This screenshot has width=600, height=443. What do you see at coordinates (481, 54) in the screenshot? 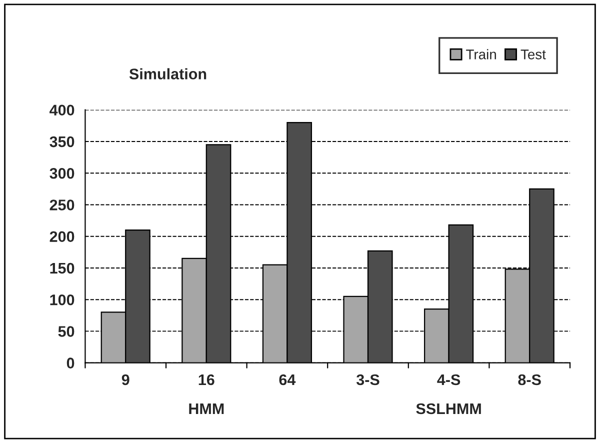
I see `legend-label: Train` at bounding box center [481, 54].